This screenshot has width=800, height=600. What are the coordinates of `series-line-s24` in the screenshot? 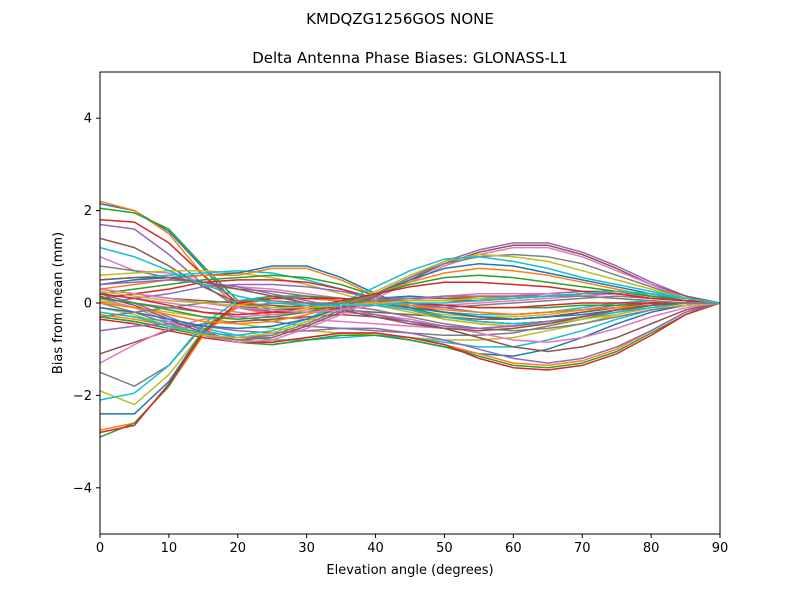 It's located at (410, 336).